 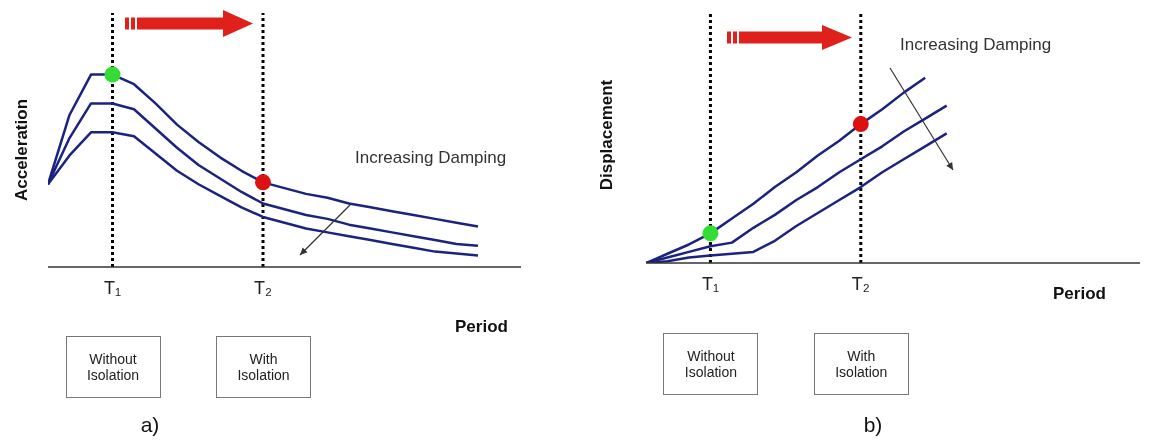 I want to click on text: Increasing Damping, so click(x=976, y=45).